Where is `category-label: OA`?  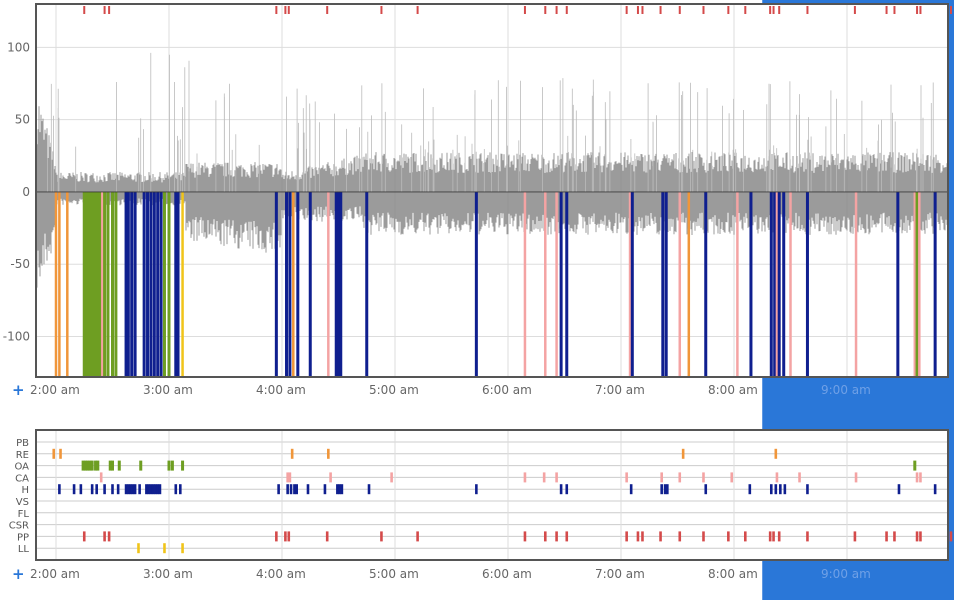
category-label: OA is located at coordinates (21, 467).